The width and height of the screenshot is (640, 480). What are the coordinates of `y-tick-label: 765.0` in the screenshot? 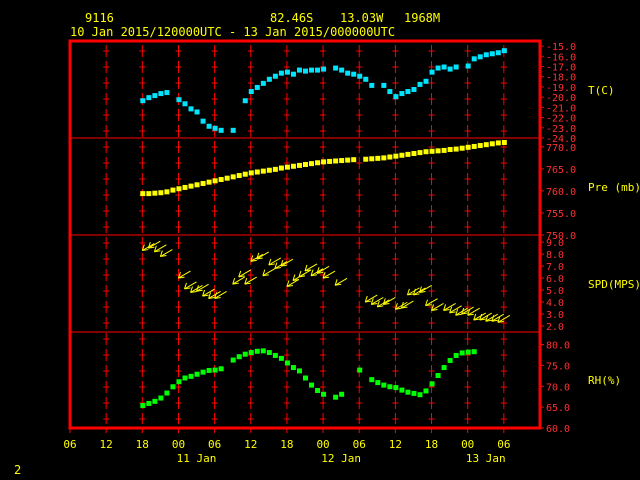 It's located at (561, 170).